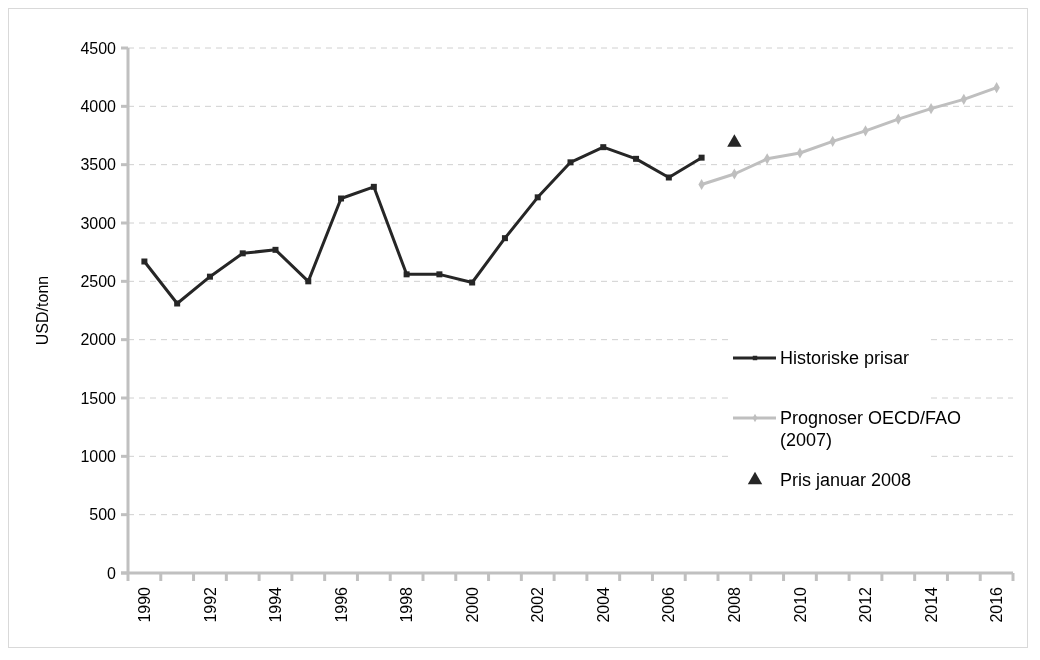 The image size is (1040, 660). Describe the element at coordinates (98, 106) in the screenshot. I see `y-tick-label: 4000` at that location.